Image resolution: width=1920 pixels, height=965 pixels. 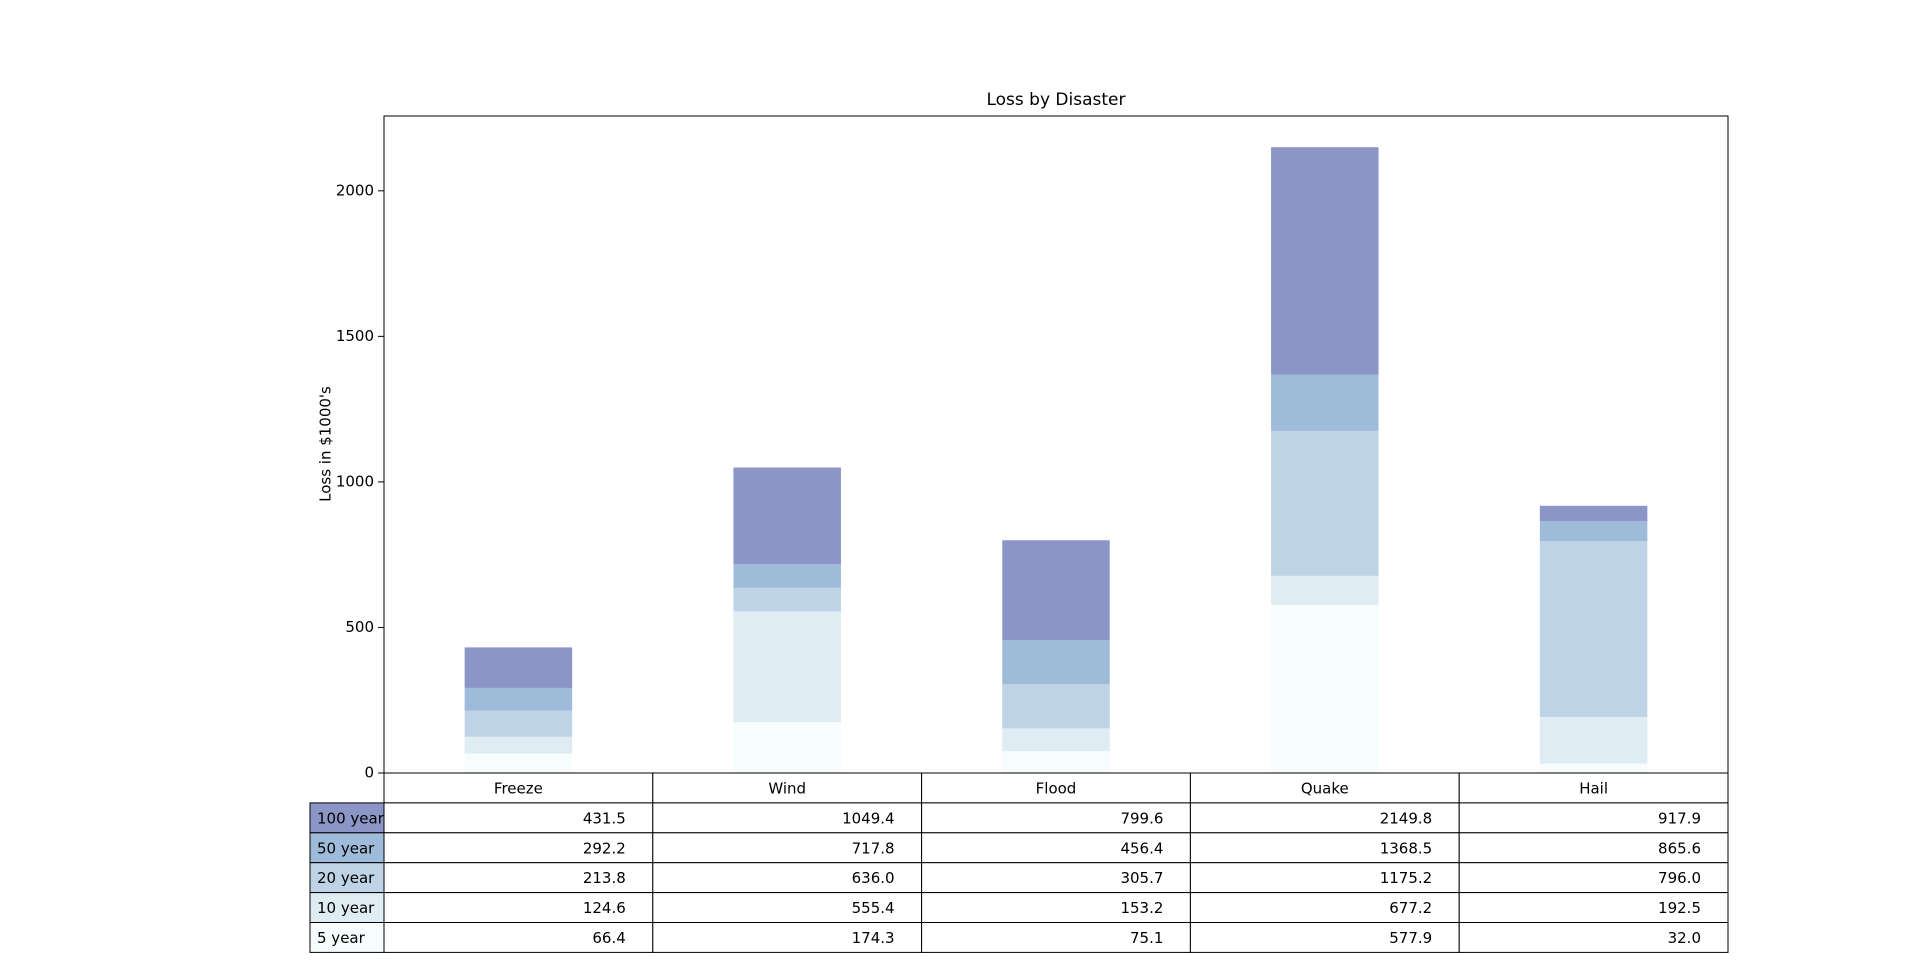 What do you see at coordinates (1055, 100) in the screenshot?
I see `chart-title: Loss by Disaster` at bounding box center [1055, 100].